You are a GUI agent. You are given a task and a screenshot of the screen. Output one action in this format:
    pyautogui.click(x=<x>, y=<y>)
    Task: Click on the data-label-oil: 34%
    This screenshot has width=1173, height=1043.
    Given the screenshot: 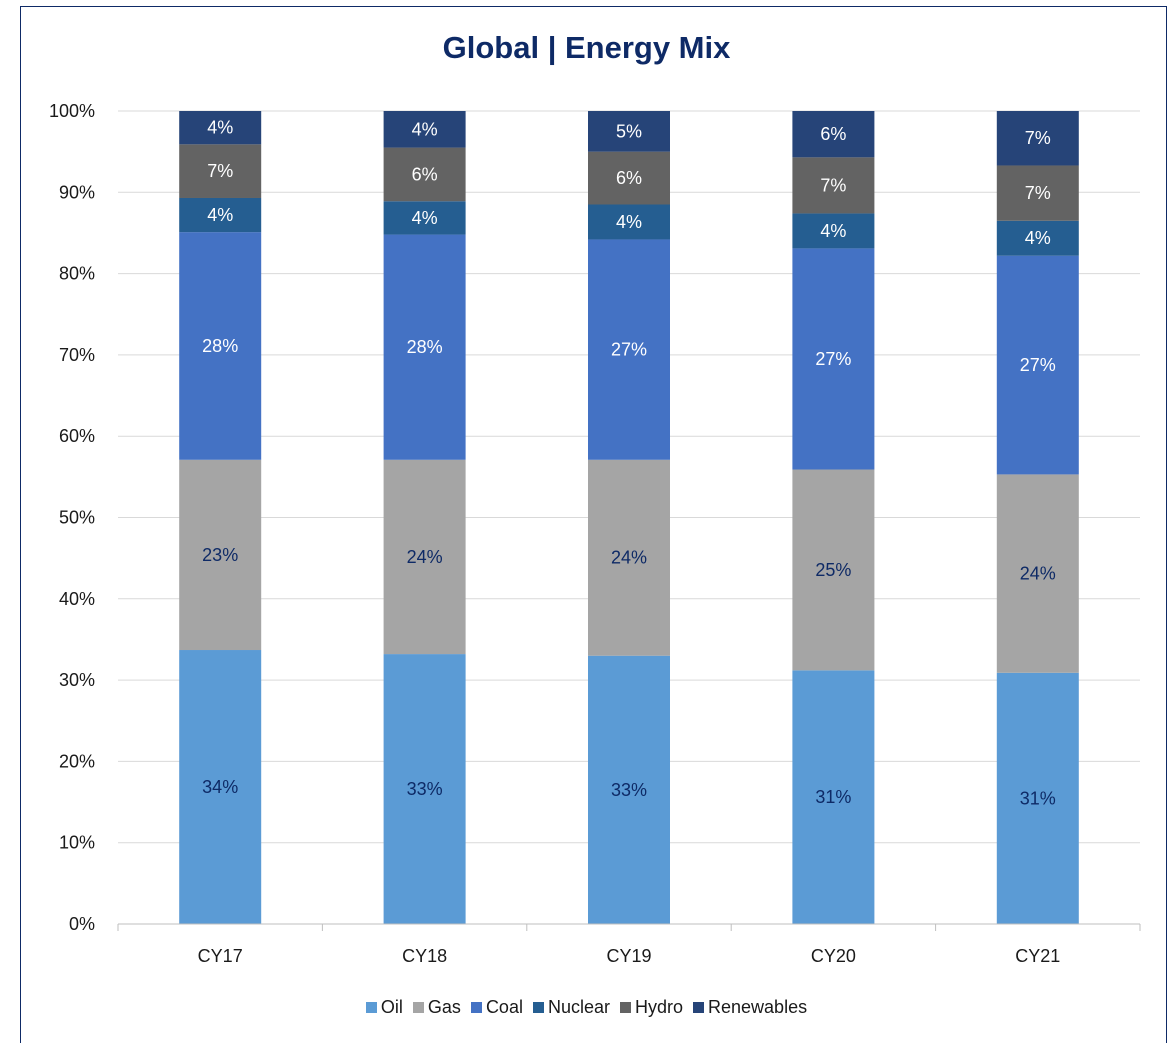 What is the action you would take?
    pyautogui.click(x=220, y=787)
    